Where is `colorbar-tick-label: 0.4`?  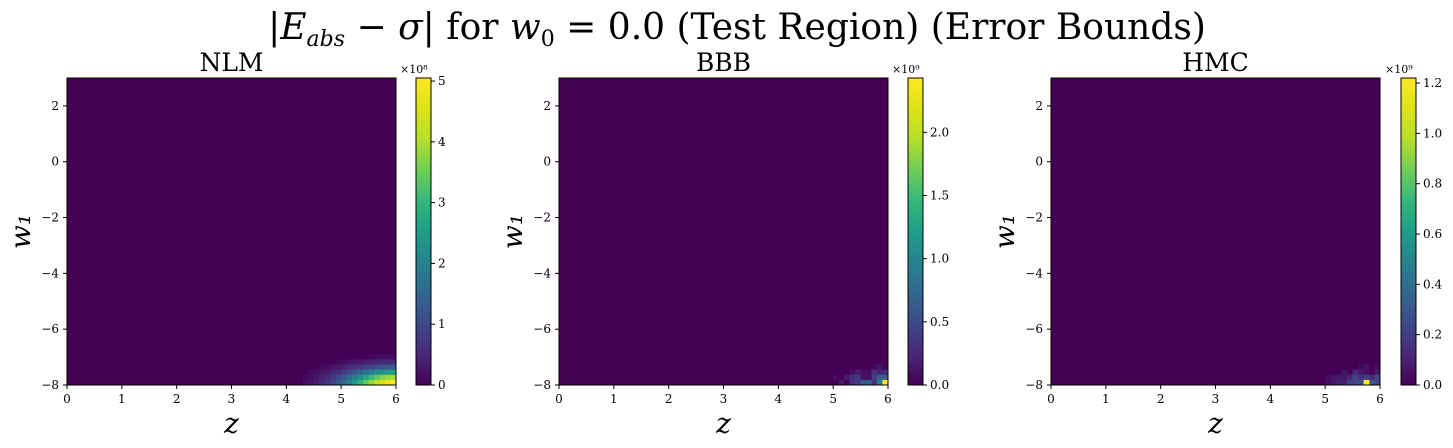
colorbar-tick-label: 0.4 is located at coordinates (1432, 284).